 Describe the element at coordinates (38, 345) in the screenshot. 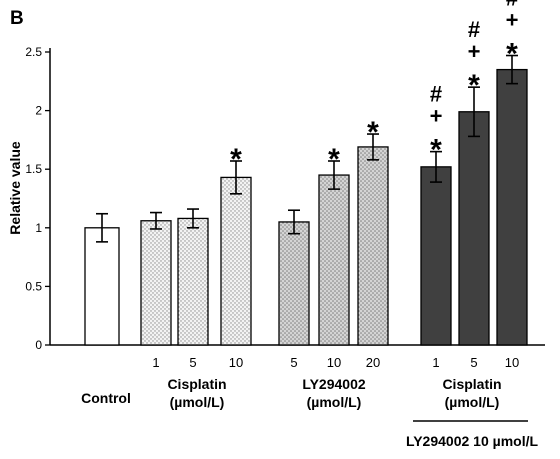

I see `y-tick-label: 0` at that location.